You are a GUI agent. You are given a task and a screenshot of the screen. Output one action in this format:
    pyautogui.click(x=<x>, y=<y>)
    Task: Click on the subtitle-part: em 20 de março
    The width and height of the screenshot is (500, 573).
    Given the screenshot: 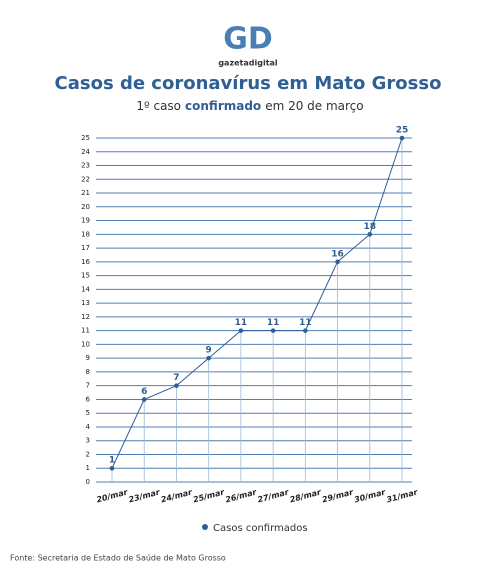 What is the action you would take?
    pyautogui.click(x=314, y=106)
    